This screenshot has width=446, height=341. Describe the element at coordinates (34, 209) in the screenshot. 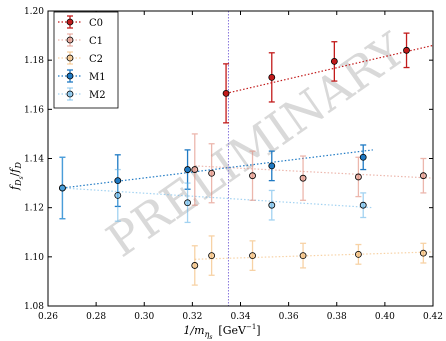

I see `y-tick-label: 1.12` at that location.